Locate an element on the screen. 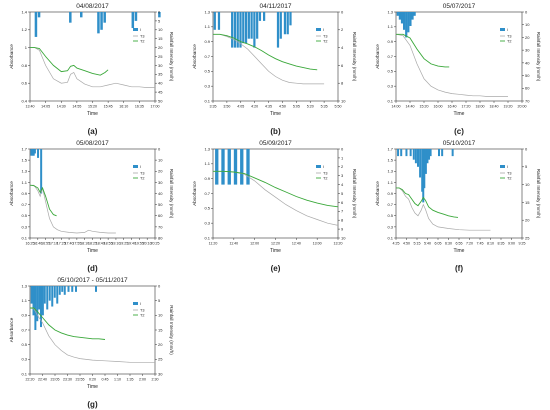 This screenshot has width=550, height=410. legend-label: T2 is located at coordinates (509, 178).